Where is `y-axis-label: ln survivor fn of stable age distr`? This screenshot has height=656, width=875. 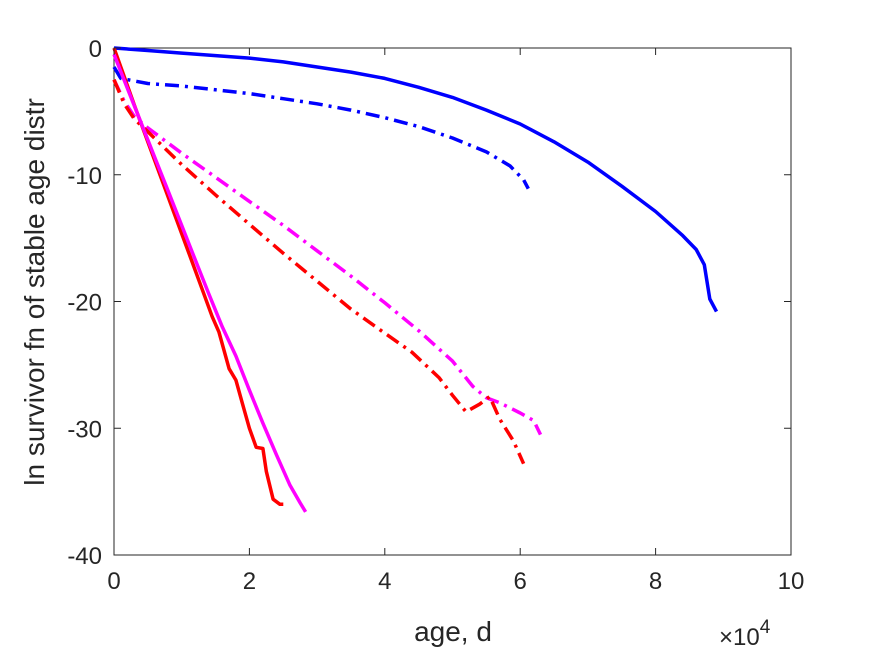
y-axis-label: ln survivor fn of stable age distr is located at coordinates (34, 292).